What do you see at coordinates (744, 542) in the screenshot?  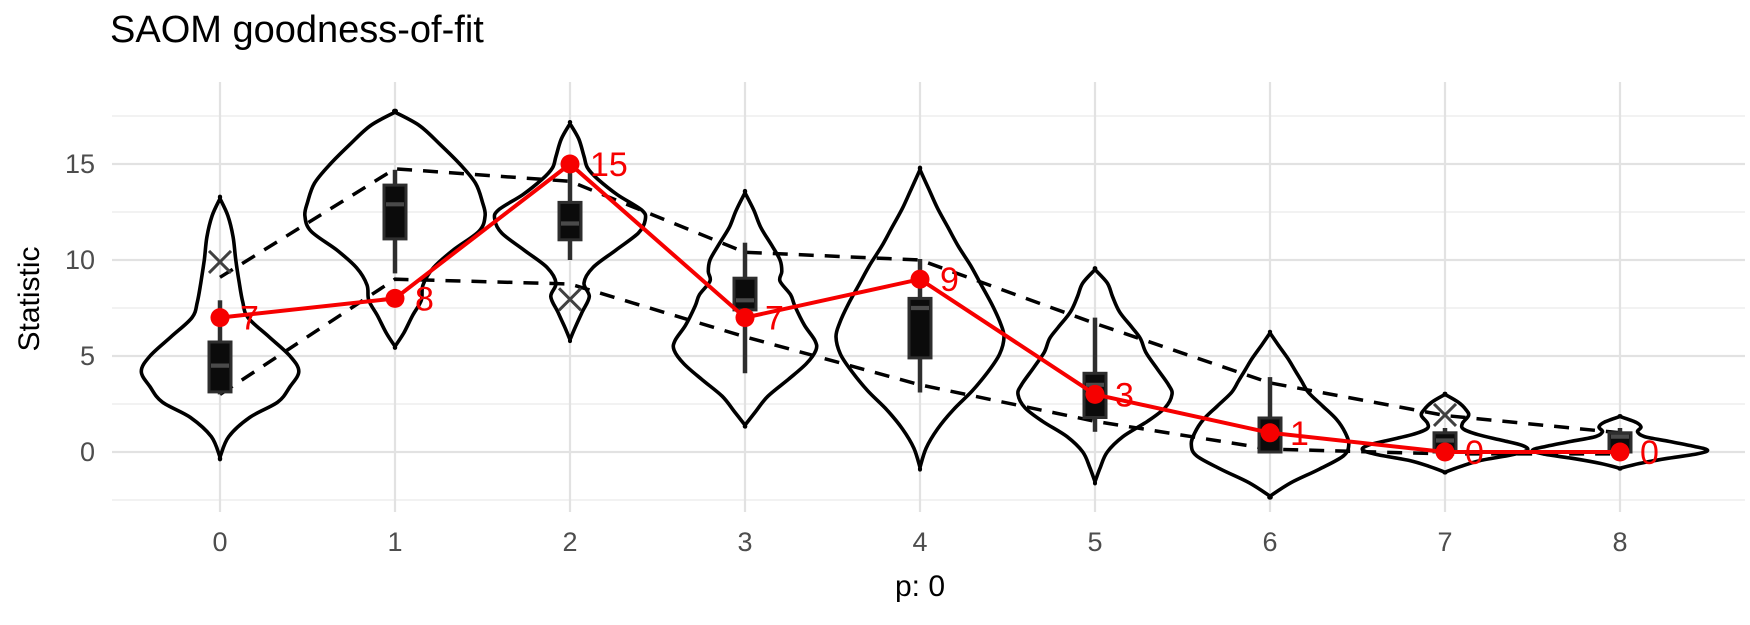 I see `x-tick-label: 3` at bounding box center [744, 542].